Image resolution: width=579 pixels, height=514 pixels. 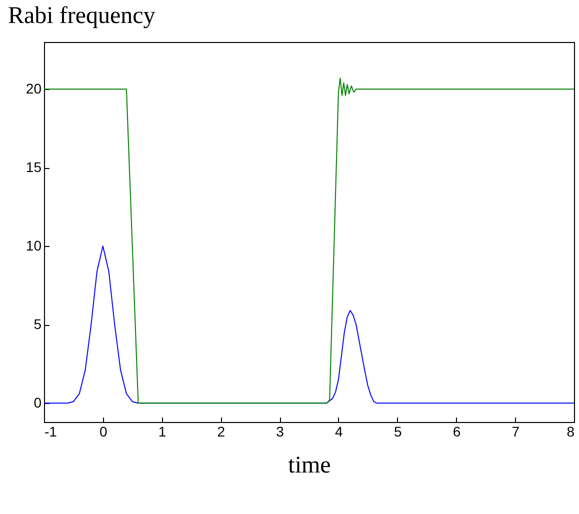 I want to click on x-tick-label: 4, so click(x=339, y=432).